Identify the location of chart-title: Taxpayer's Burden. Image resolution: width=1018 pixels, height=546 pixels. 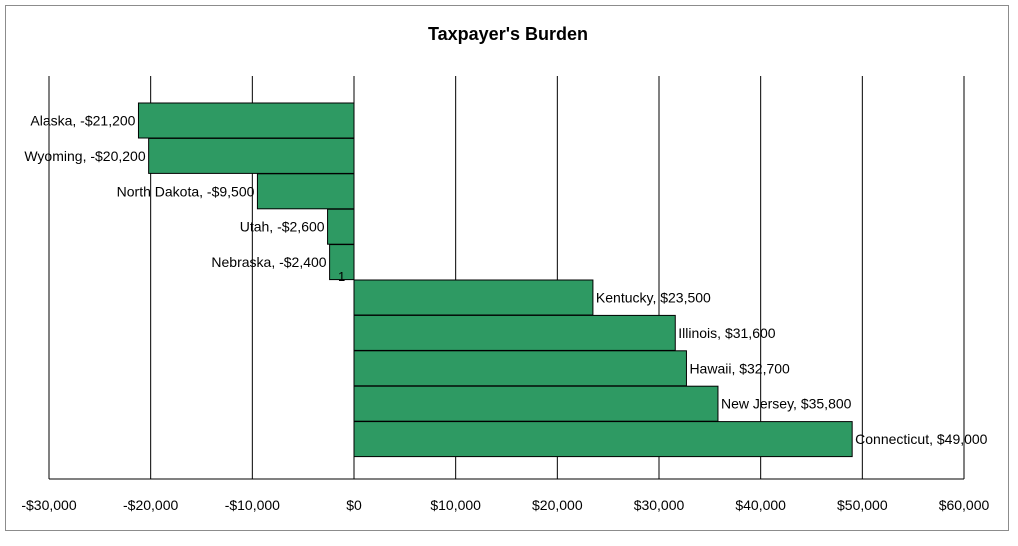
(508, 34).